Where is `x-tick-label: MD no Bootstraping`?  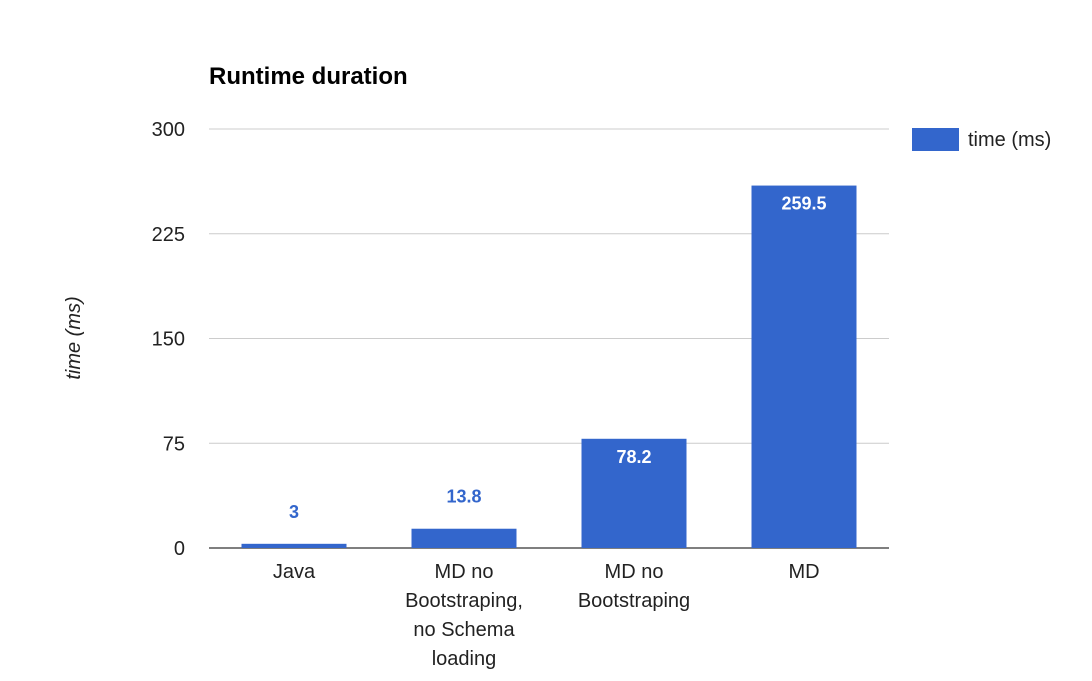 x-tick-label: MD no Bootstraping is located at coordinates (634, 586).